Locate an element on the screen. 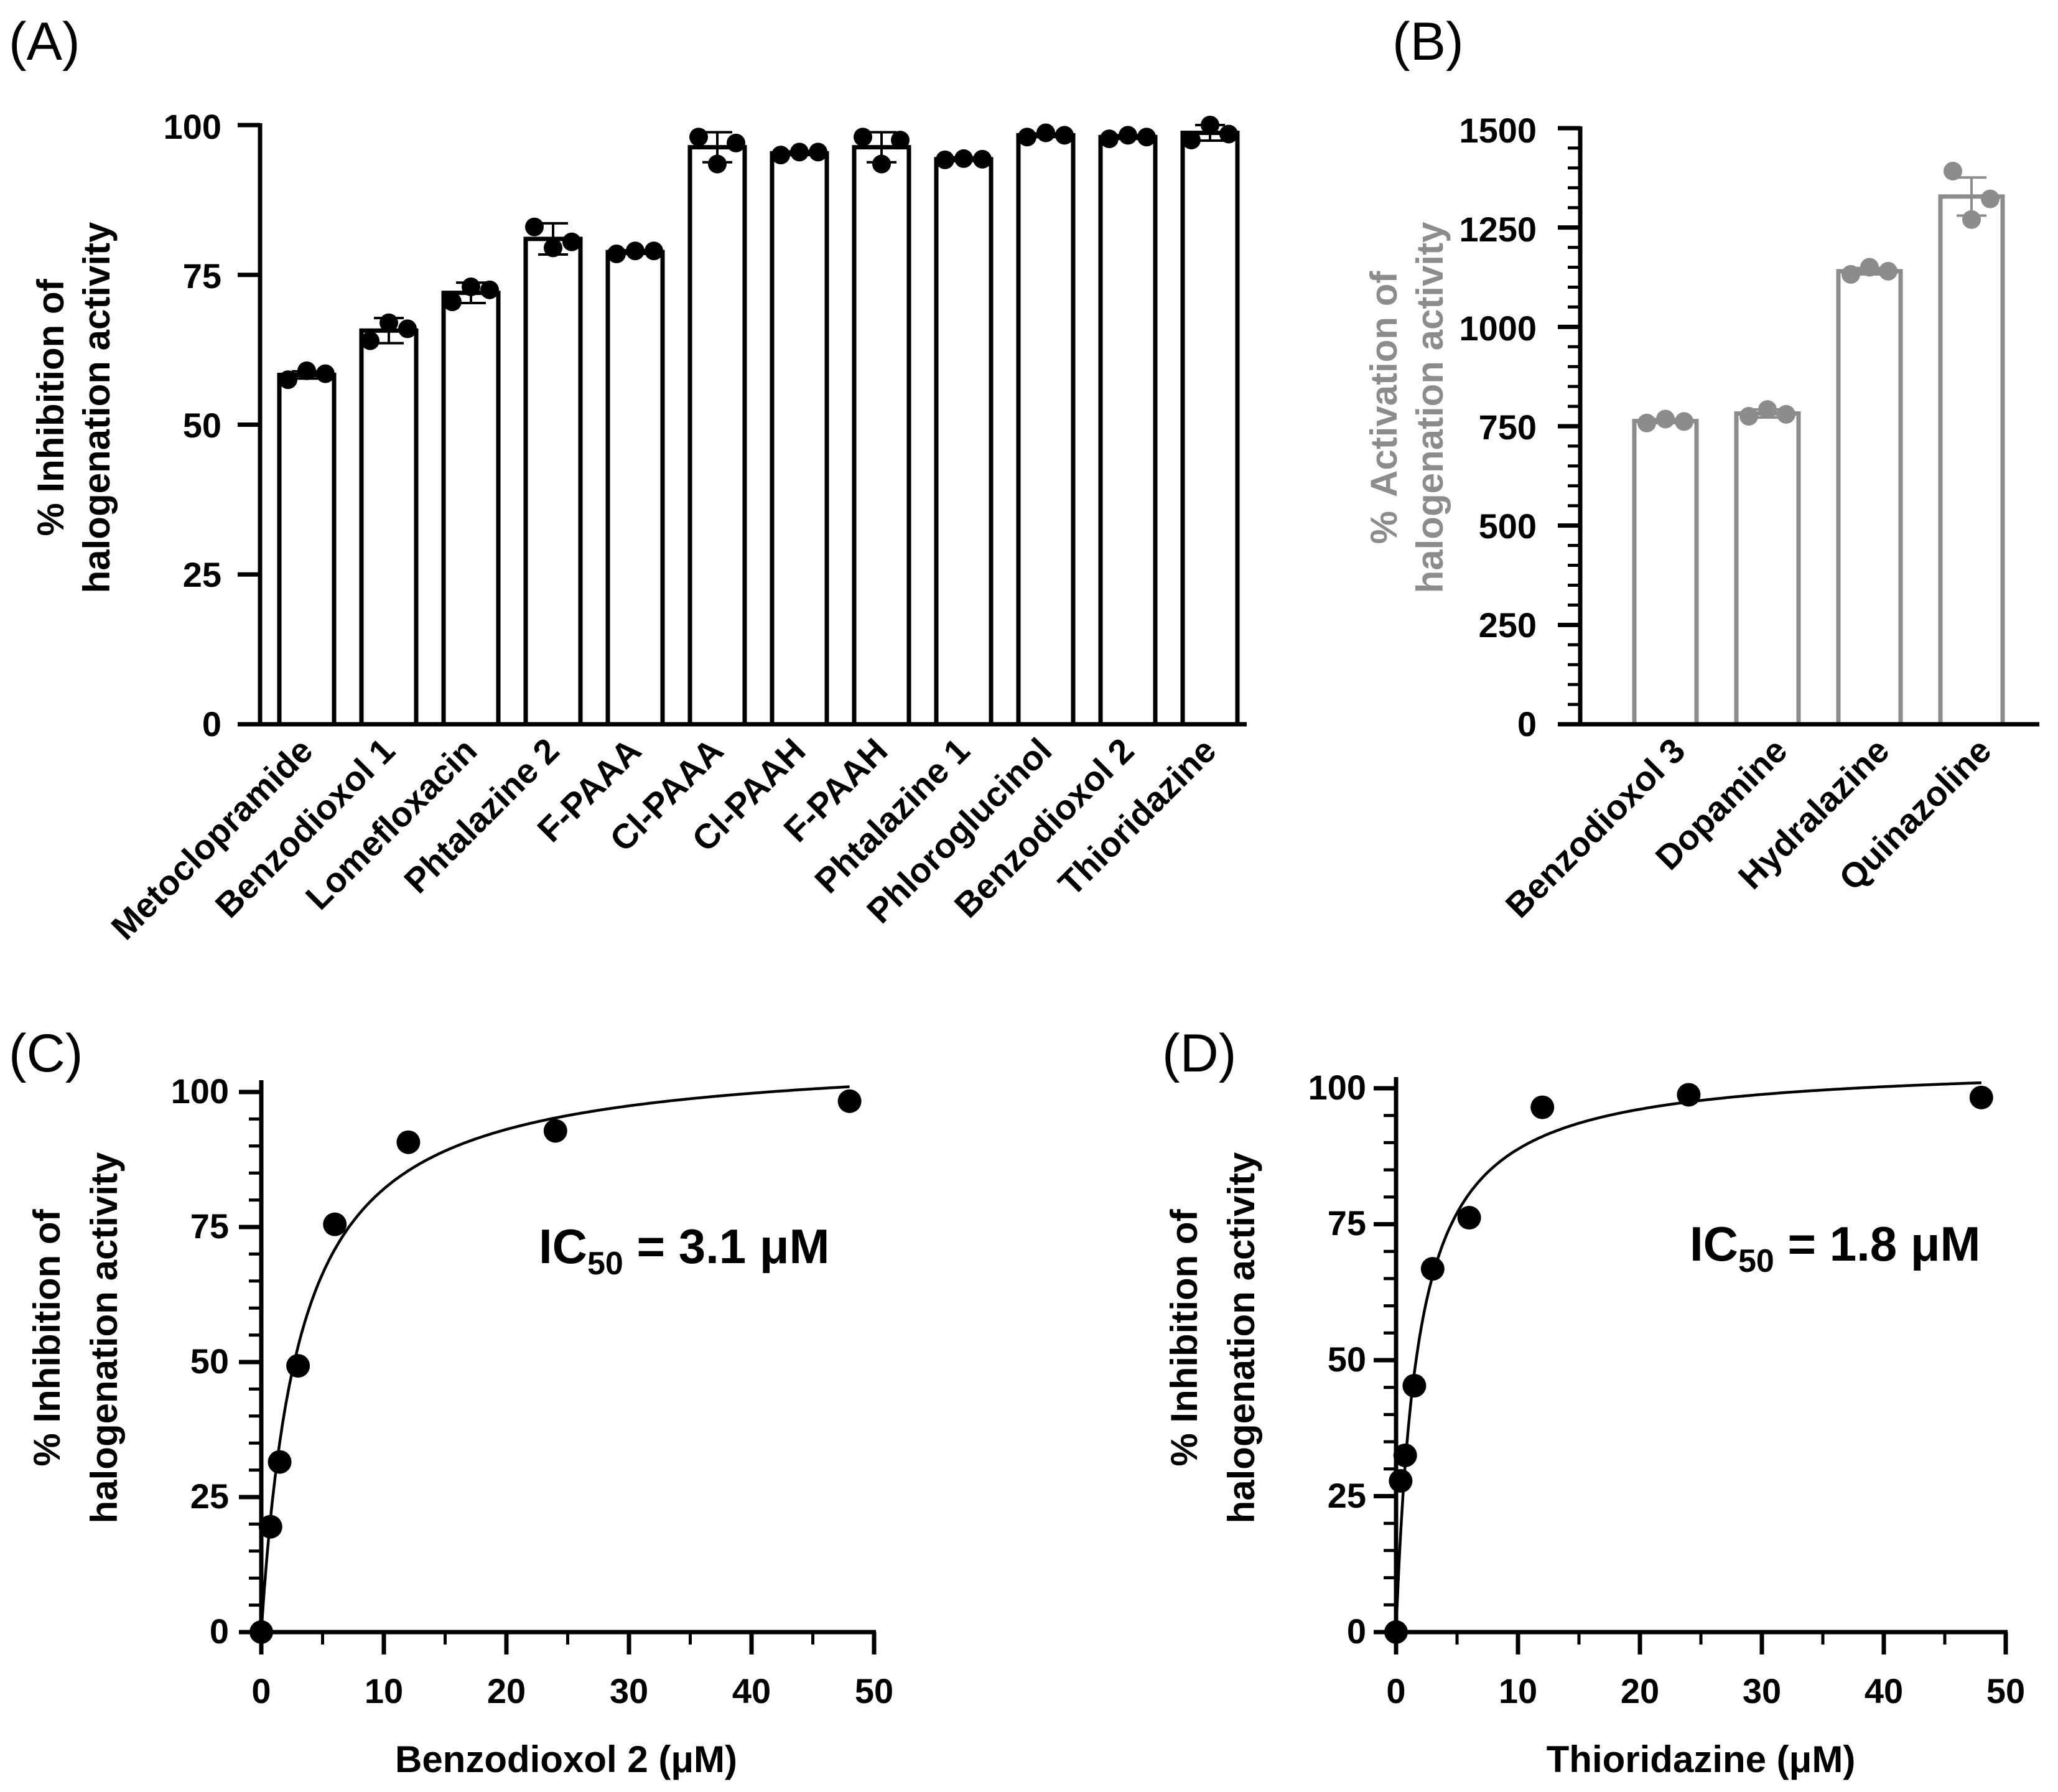  panel-c-xtick-label: 0 is located at coordinates (261, 1690).